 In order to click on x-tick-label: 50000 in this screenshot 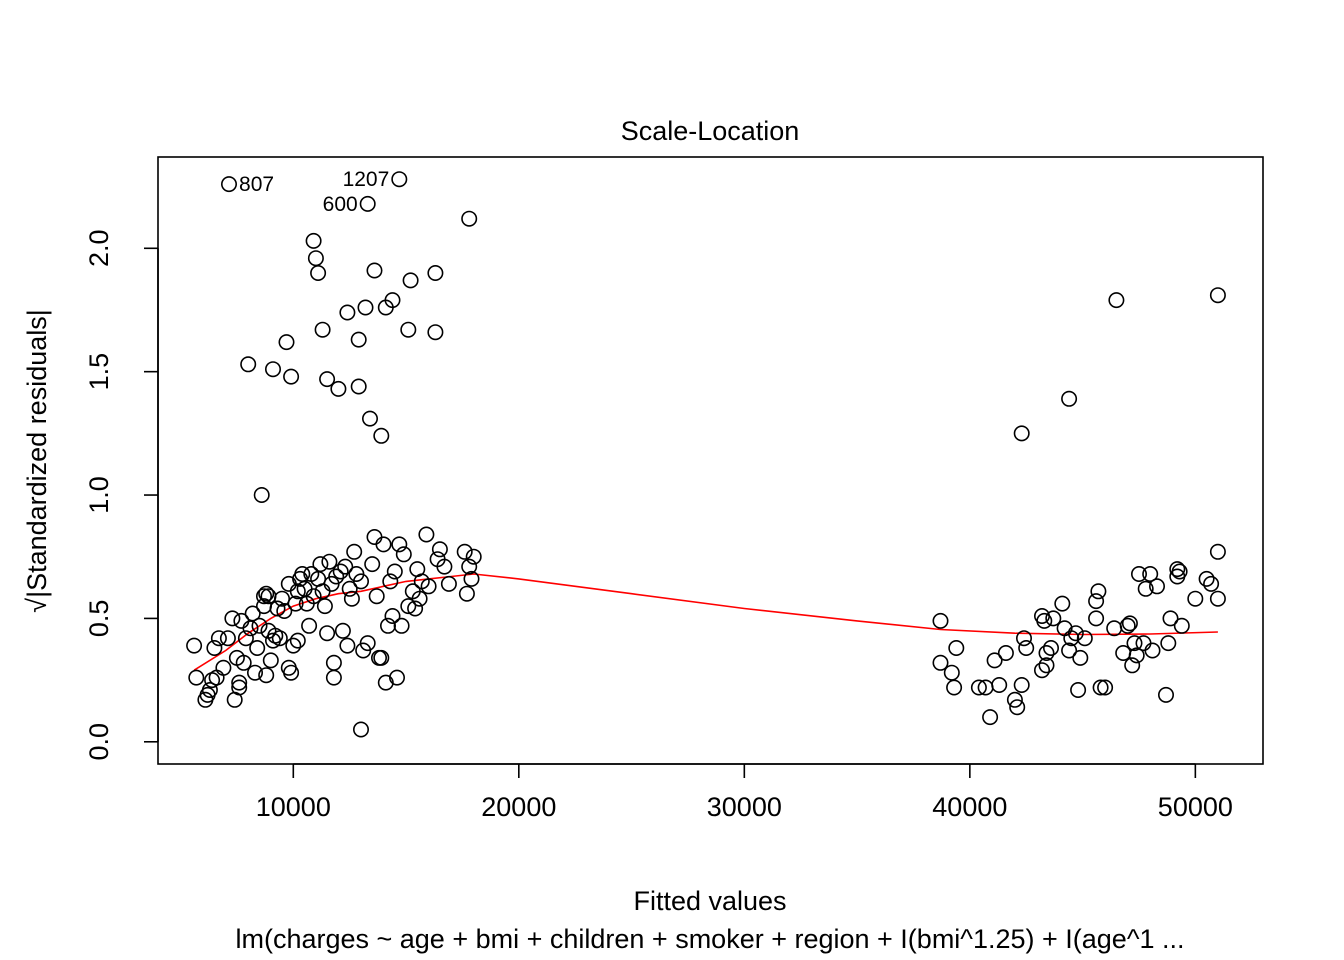, I will do `click(1195, 807)`.